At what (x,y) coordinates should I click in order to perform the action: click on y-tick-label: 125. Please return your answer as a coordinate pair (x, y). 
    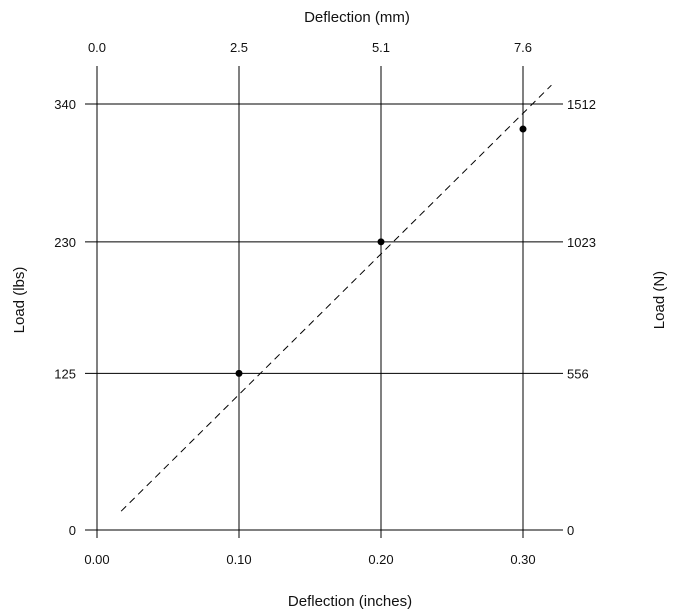
    Looking at the image, I should click on (65, 373).